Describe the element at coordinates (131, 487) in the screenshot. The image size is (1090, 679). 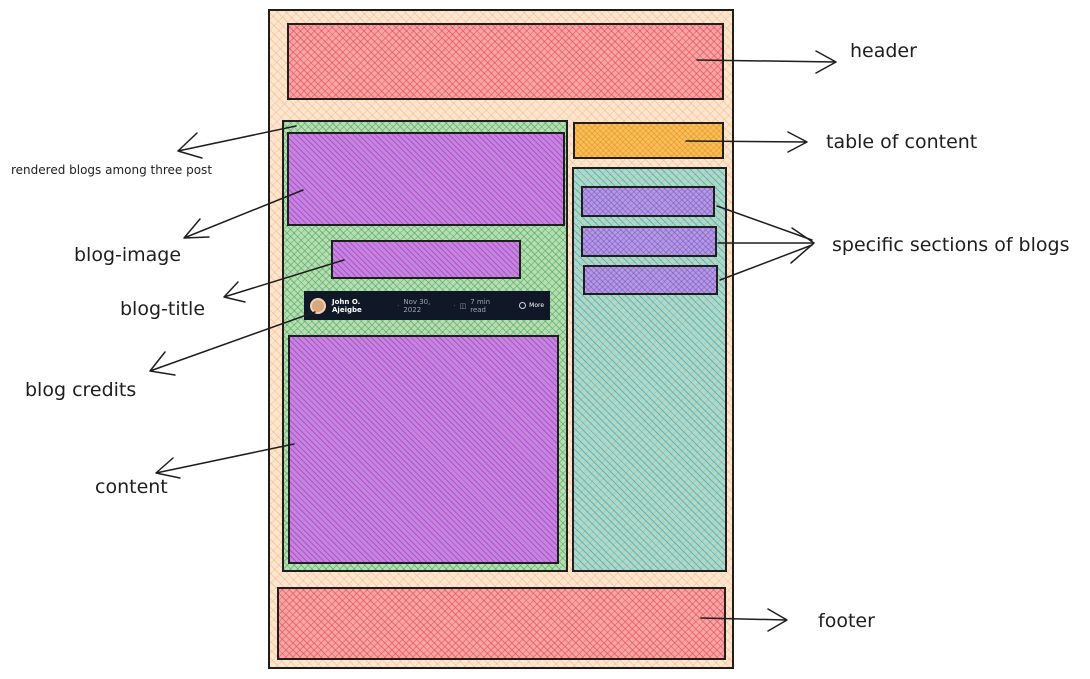
I see `label-content: content` at that location.